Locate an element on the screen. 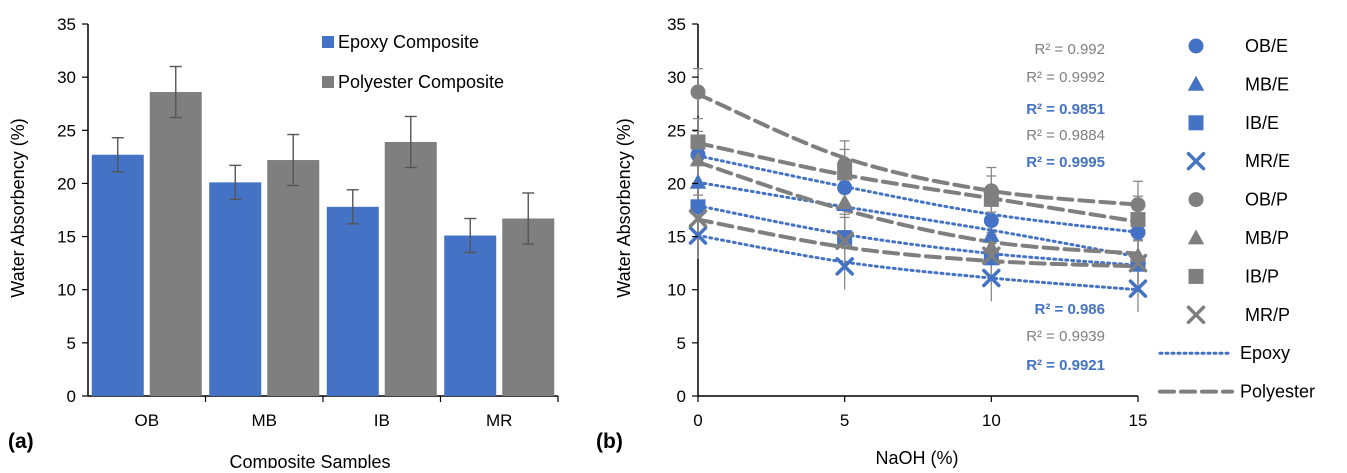  legend-label: MR/P is located at coordinates (1267, 315).